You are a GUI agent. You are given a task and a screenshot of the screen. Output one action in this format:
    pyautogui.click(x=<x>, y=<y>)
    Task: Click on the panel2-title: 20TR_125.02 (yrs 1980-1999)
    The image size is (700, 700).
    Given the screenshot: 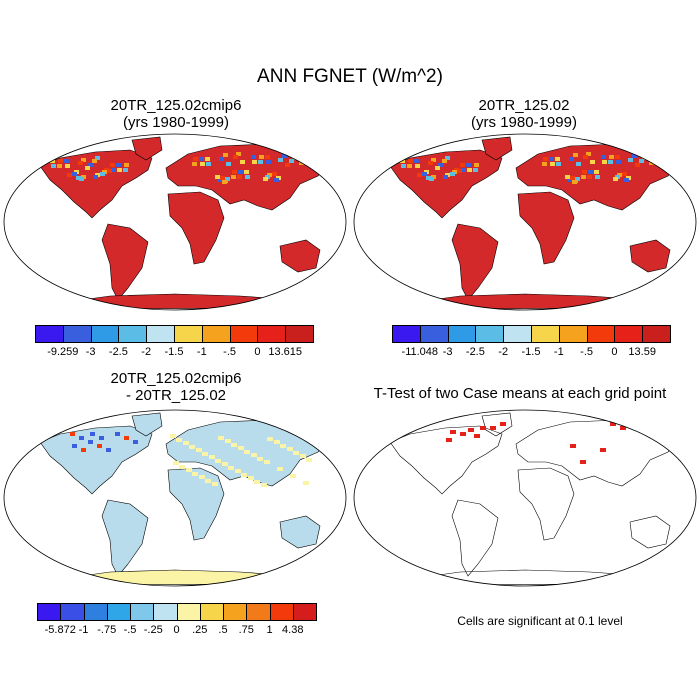 What is the action you would take?
    pyautogui.click(x=524, y=114)
    